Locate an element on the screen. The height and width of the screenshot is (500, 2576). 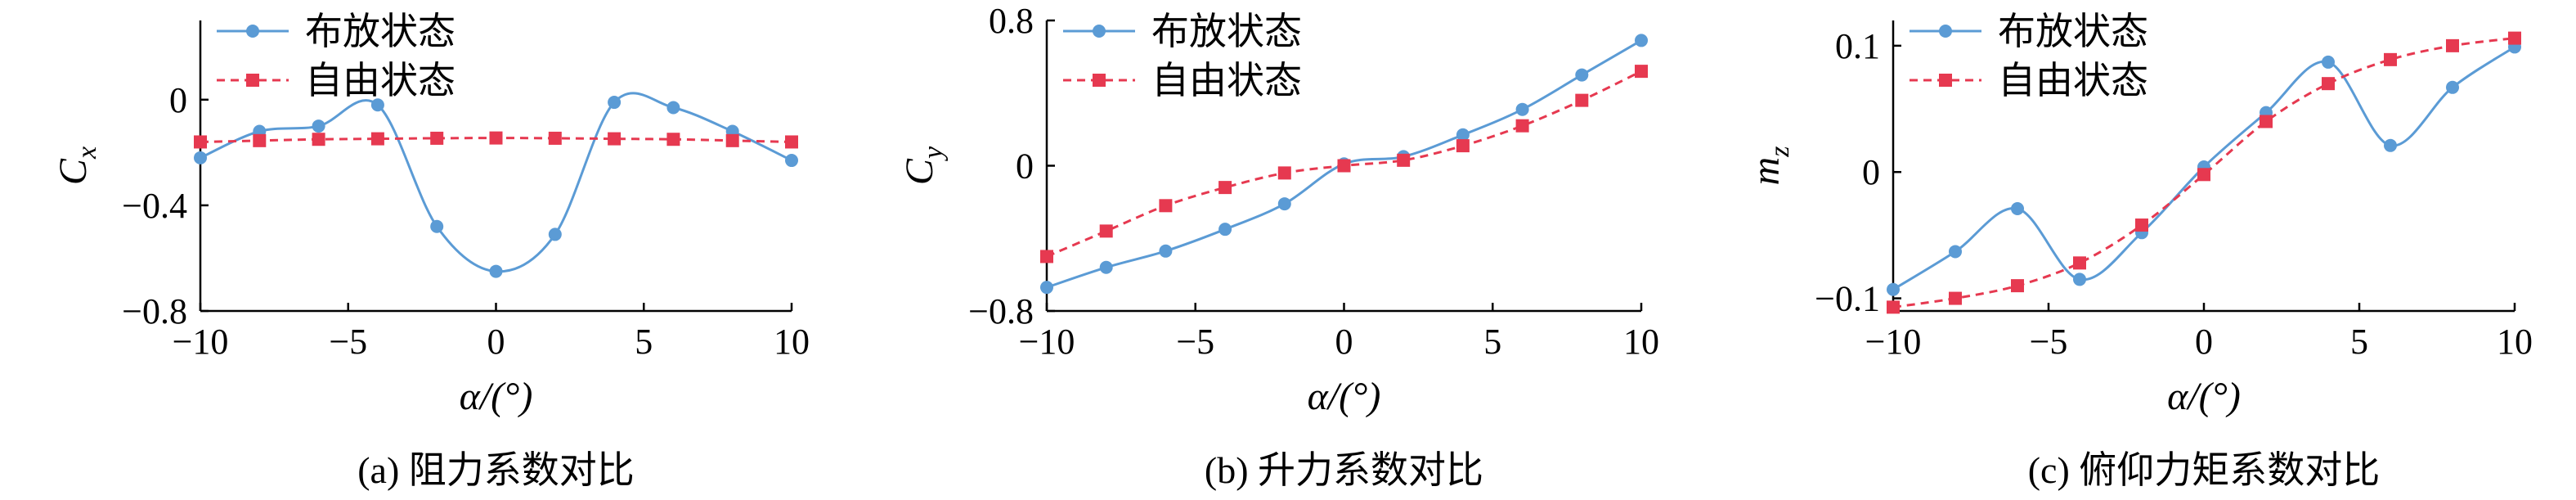
y-axis-label: mz is located at coordinates (1769, 166).